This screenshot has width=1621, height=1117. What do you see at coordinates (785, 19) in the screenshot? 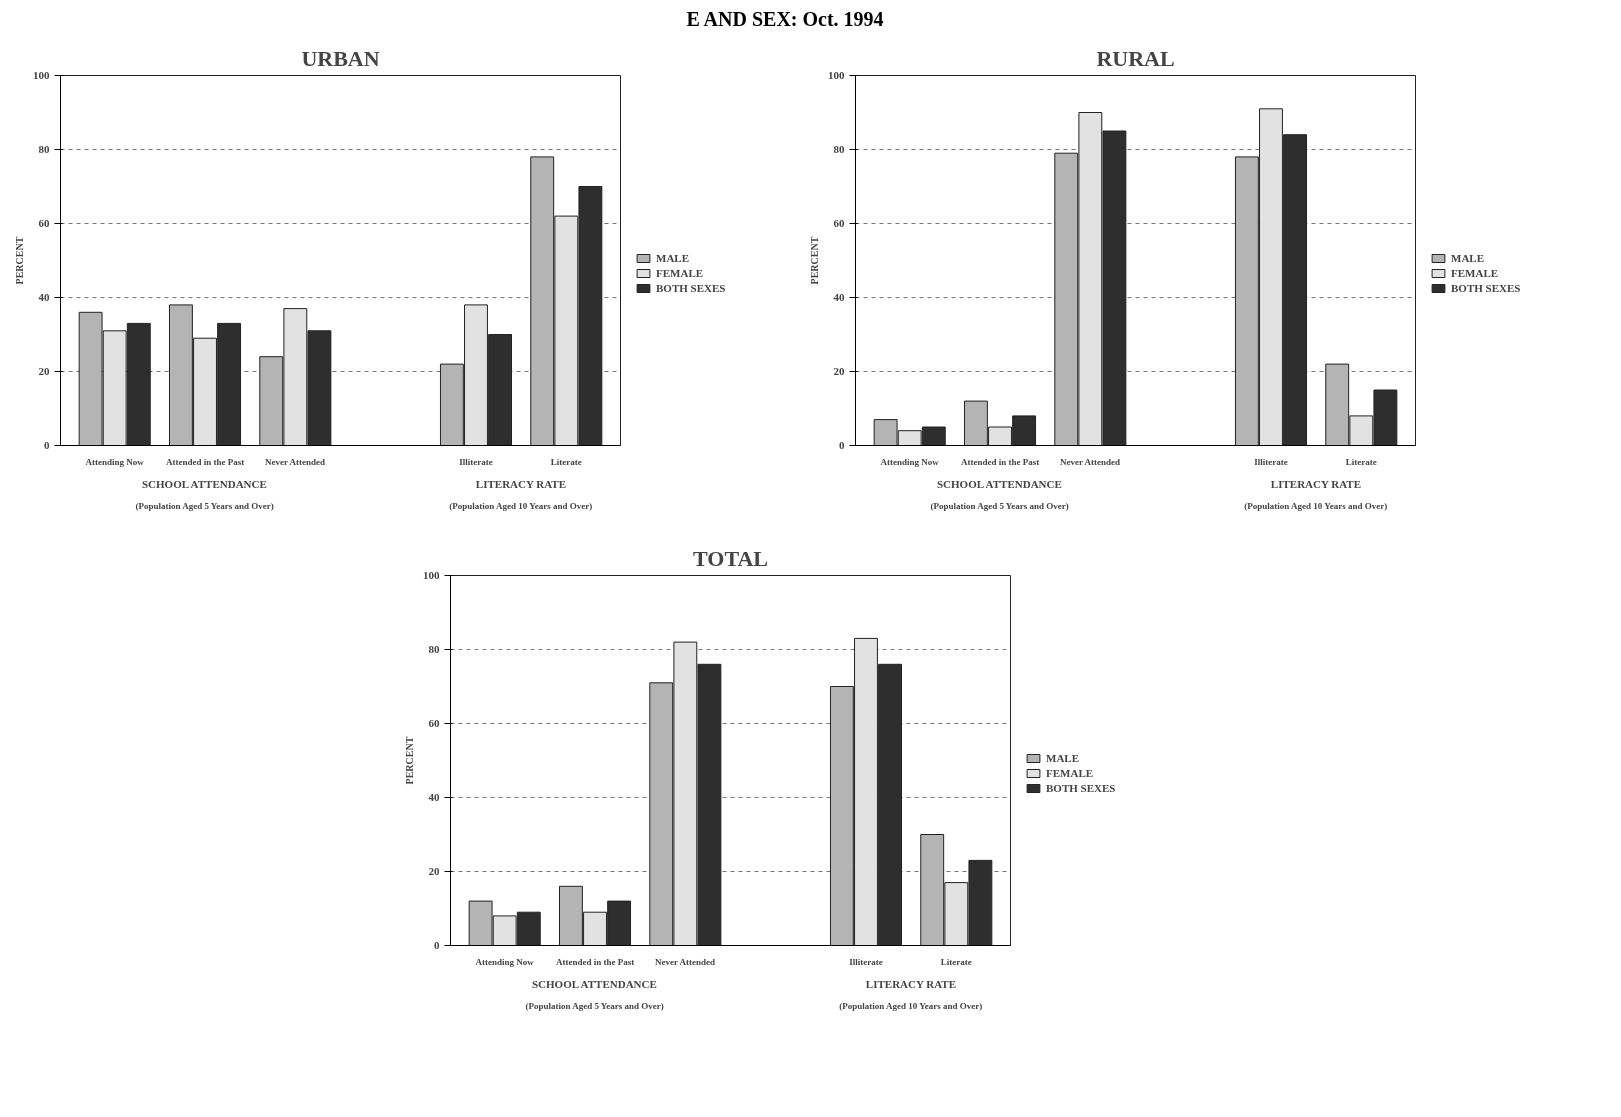
I see `text: E AND SEX: Oct. 1994` at bounding box center [785, 19].